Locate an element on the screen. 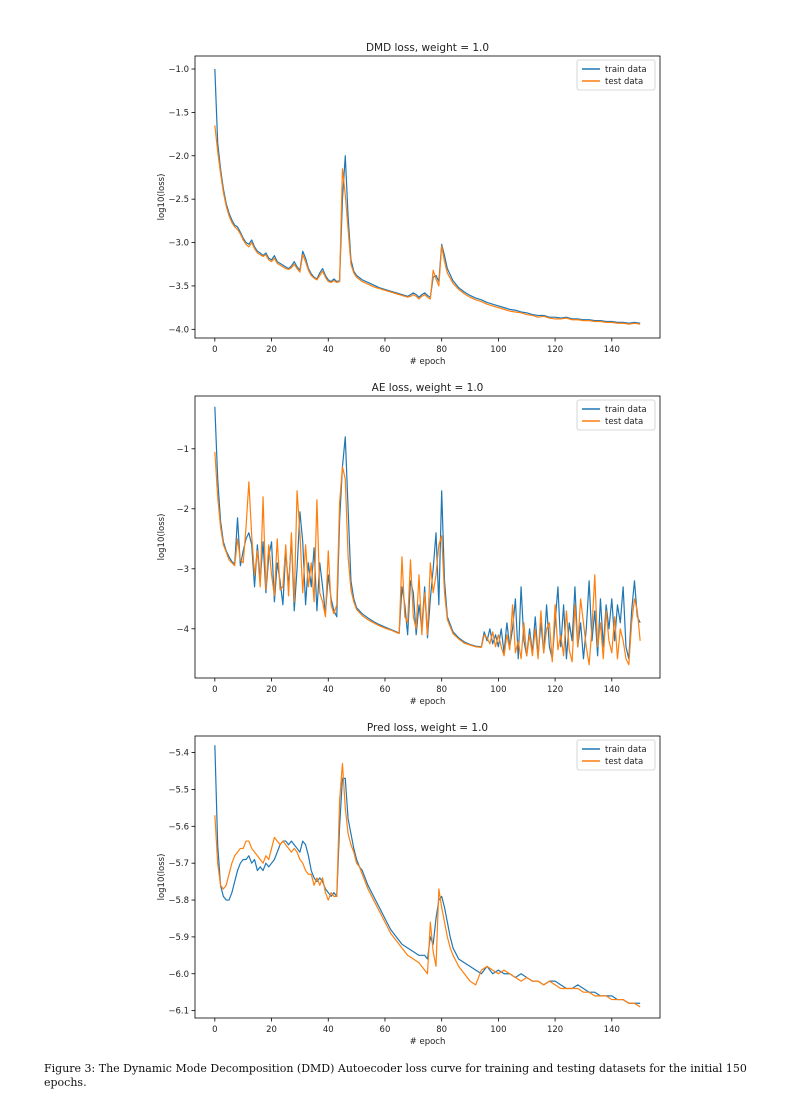  dmd-loss-series-test-line is located at coordinates (427, 225).